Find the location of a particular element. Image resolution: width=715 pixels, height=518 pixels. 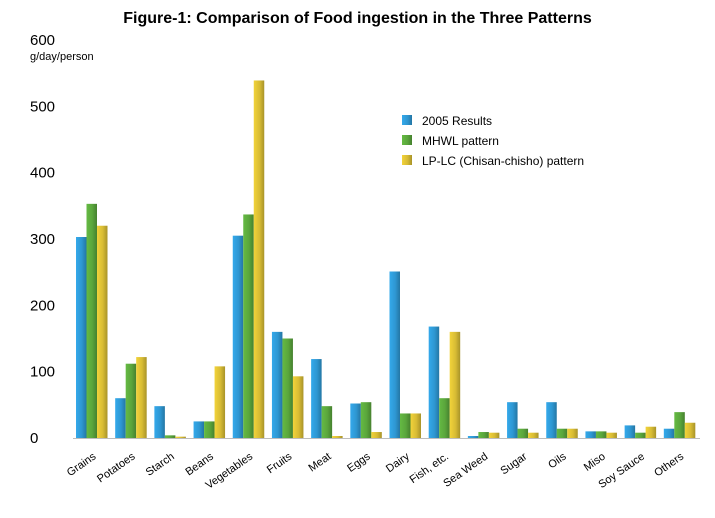

y-tick-label: 400 is located at coordinates (42, 173).